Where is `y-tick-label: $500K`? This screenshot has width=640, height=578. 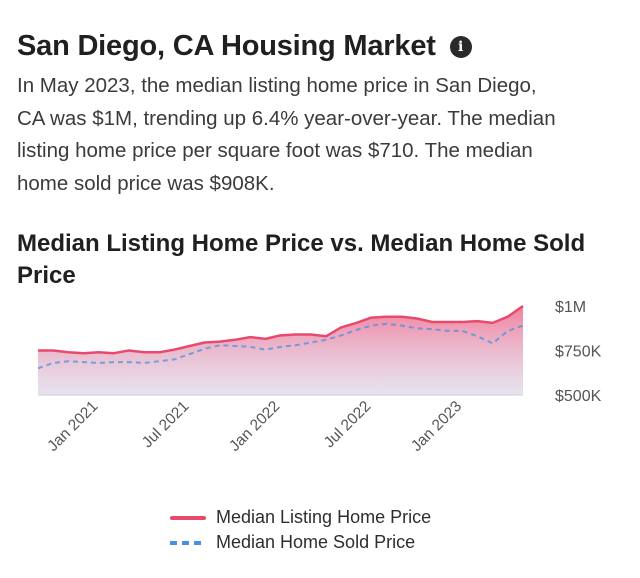 y-tick-label: $500K is located at coordinates (578, 396).